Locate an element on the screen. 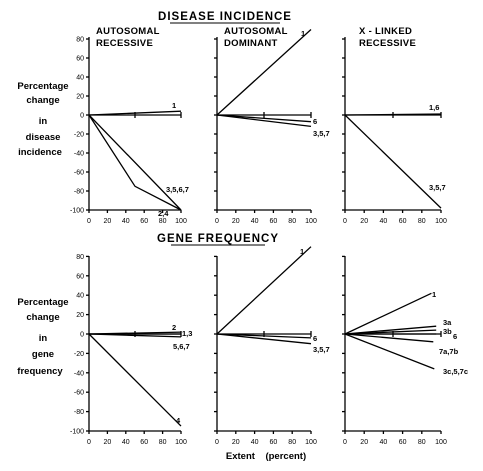 This screenshot has width=483, height=471. top-ylabel-line-2: change is located at coordinates (42, 100).